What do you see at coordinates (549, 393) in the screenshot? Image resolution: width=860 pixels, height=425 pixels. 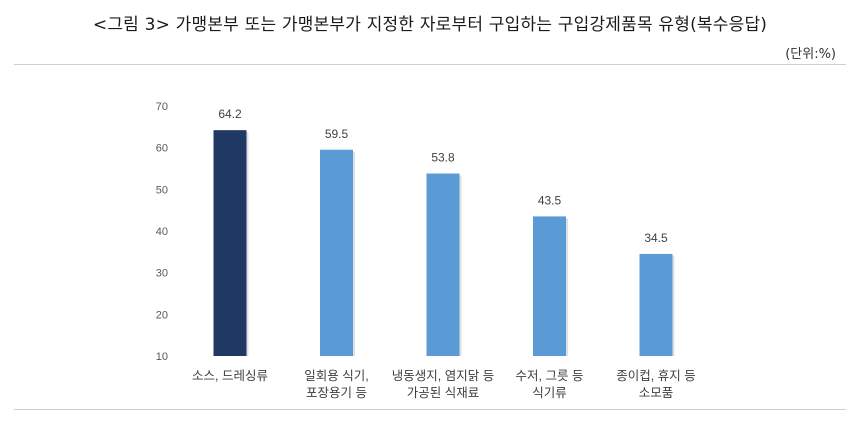 I see `category-label: 식기류` at bounding box center [549, 393].